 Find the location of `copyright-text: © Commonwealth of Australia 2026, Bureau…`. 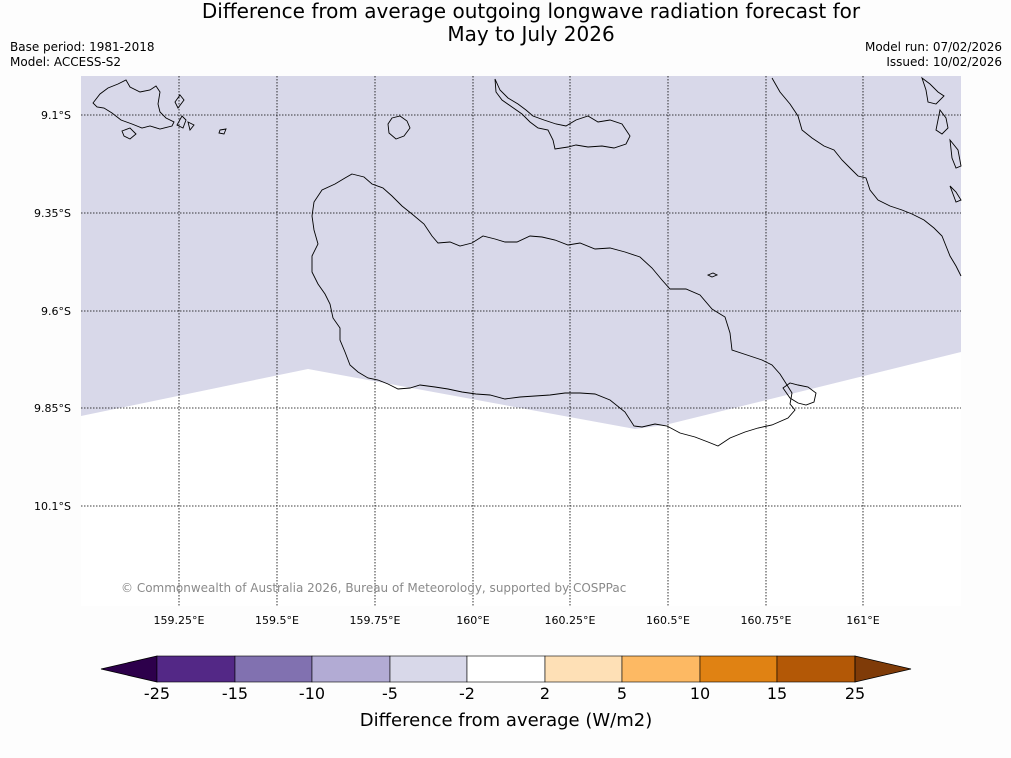

copyright-text: © Commonwealth of Australia 2026, Bureau… is located at coordinates (373, 588).